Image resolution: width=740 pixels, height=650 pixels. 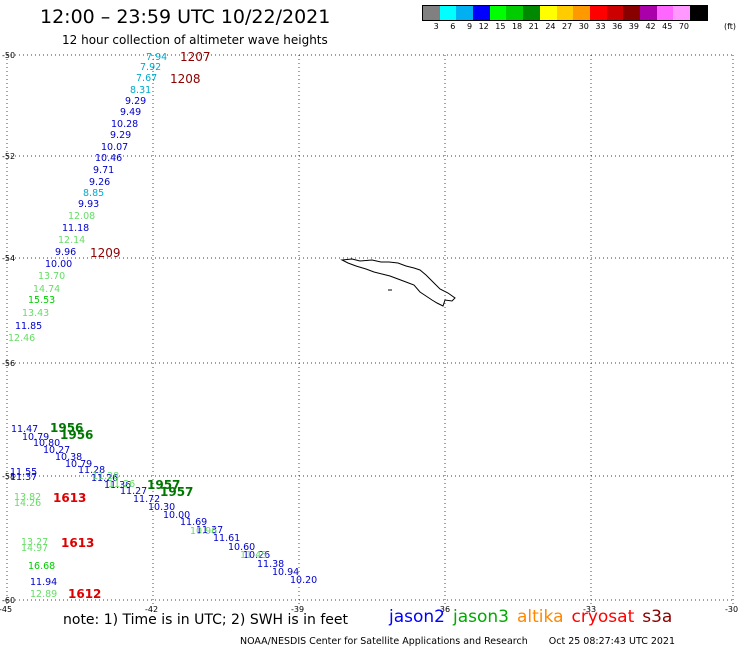 What do you see at coordinates (51, 276) in the screenshot?
I see `wave-height-value: 13.70` at bounding box center [51, 276].